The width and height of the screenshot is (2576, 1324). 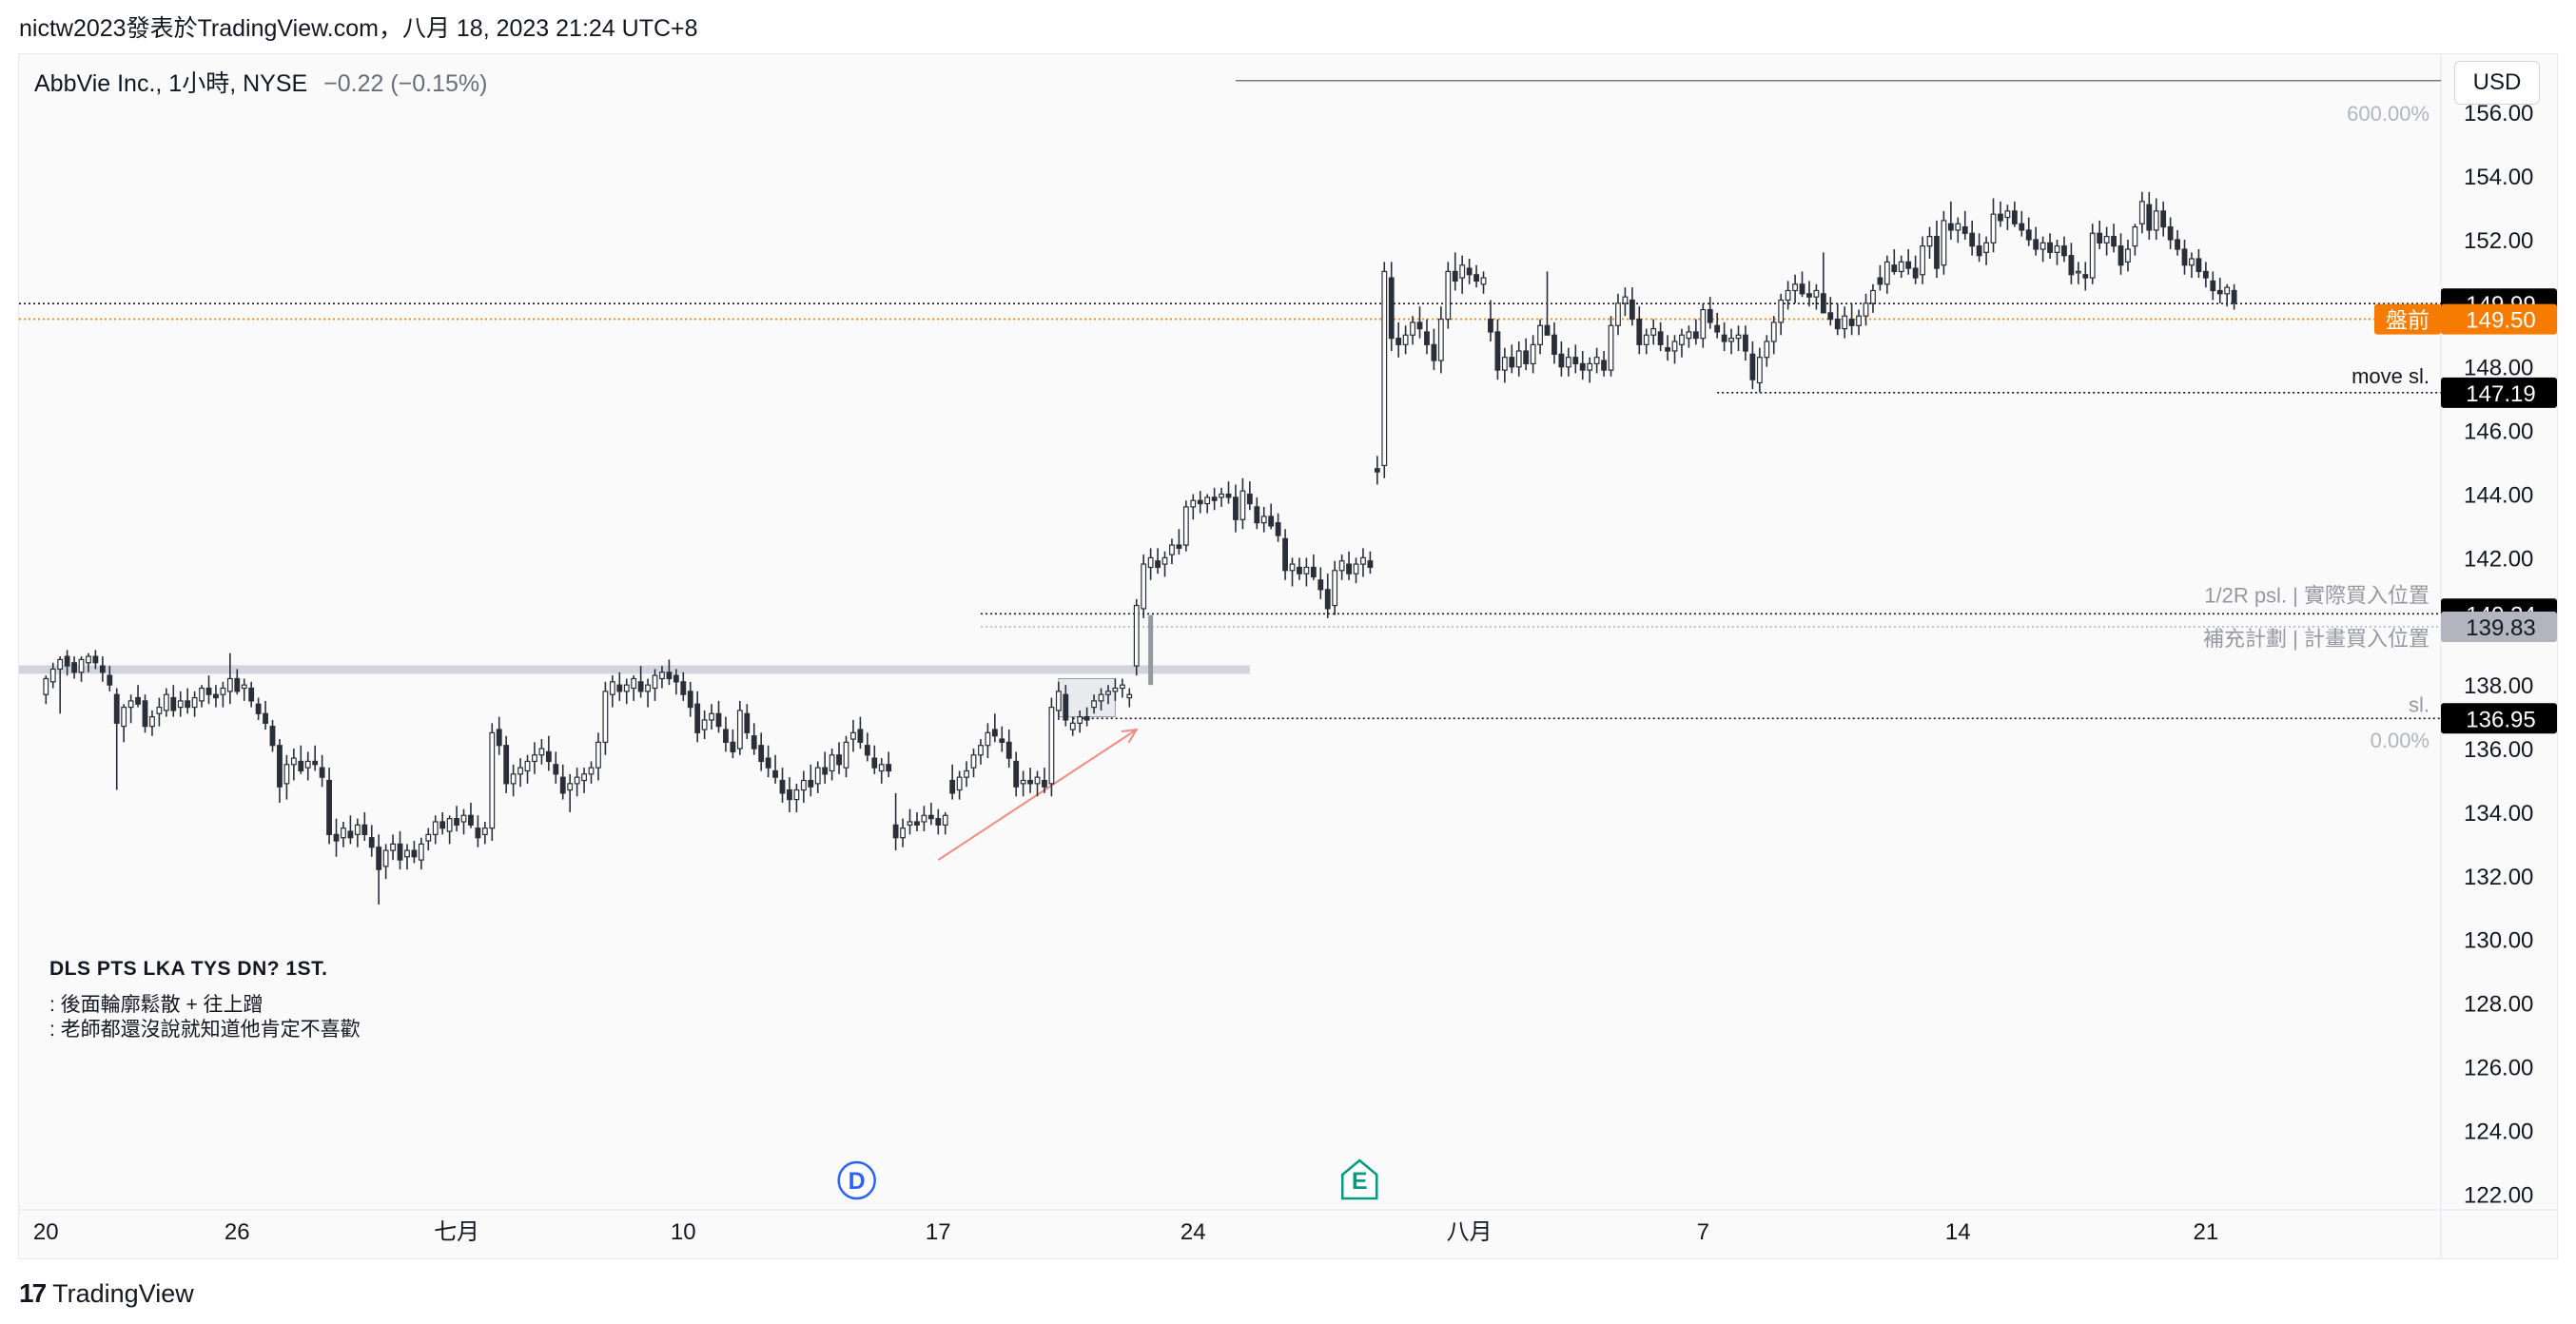 What do you see at coordinates (107, 1294) in the screenshot?
I see `tradingview-footer: 17 TradingView` at bounding box center [107, 1294].